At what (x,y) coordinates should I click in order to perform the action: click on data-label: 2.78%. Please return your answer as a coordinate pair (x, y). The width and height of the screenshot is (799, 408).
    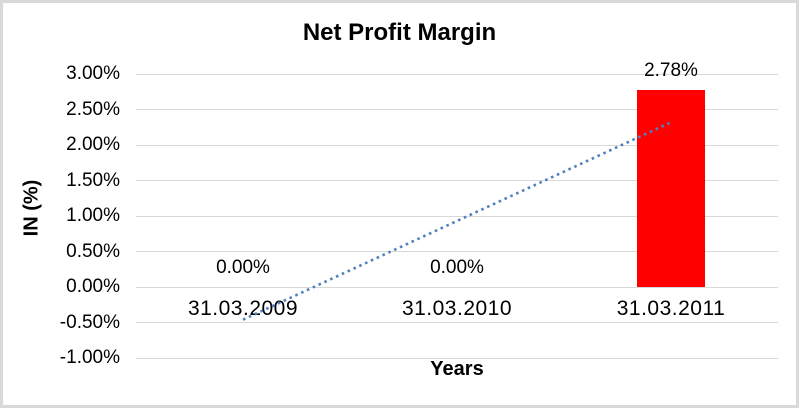
    Looking at the image, I should click on (671, 70).